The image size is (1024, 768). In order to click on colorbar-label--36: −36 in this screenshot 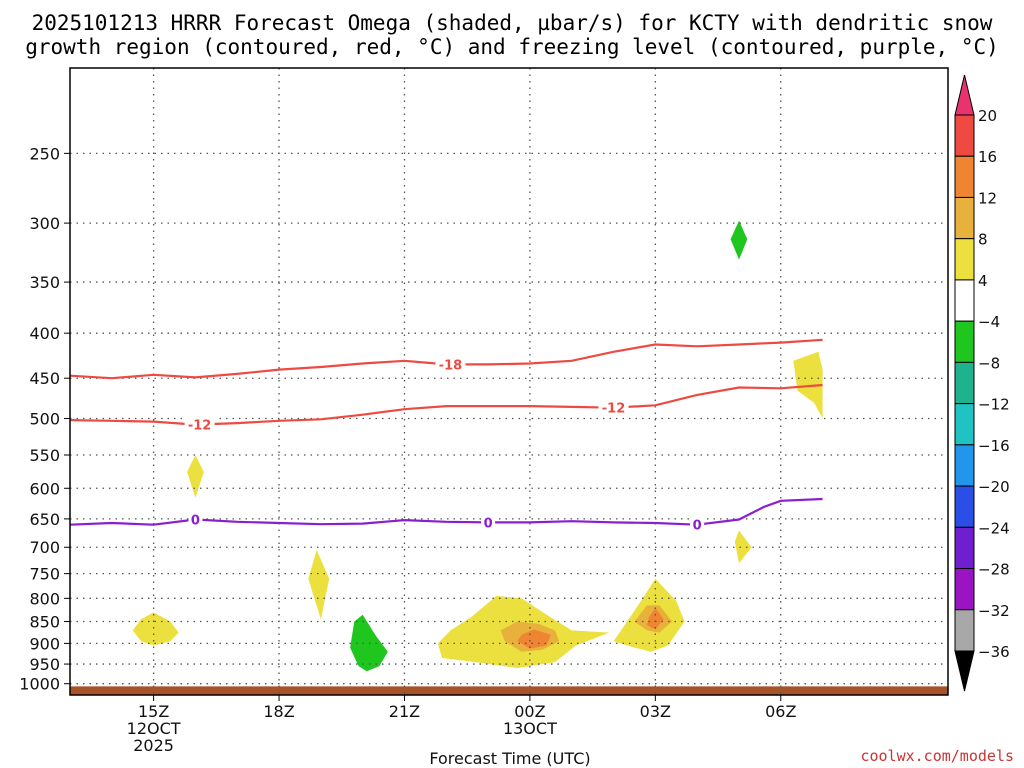, I will do `click(994, 652)`.